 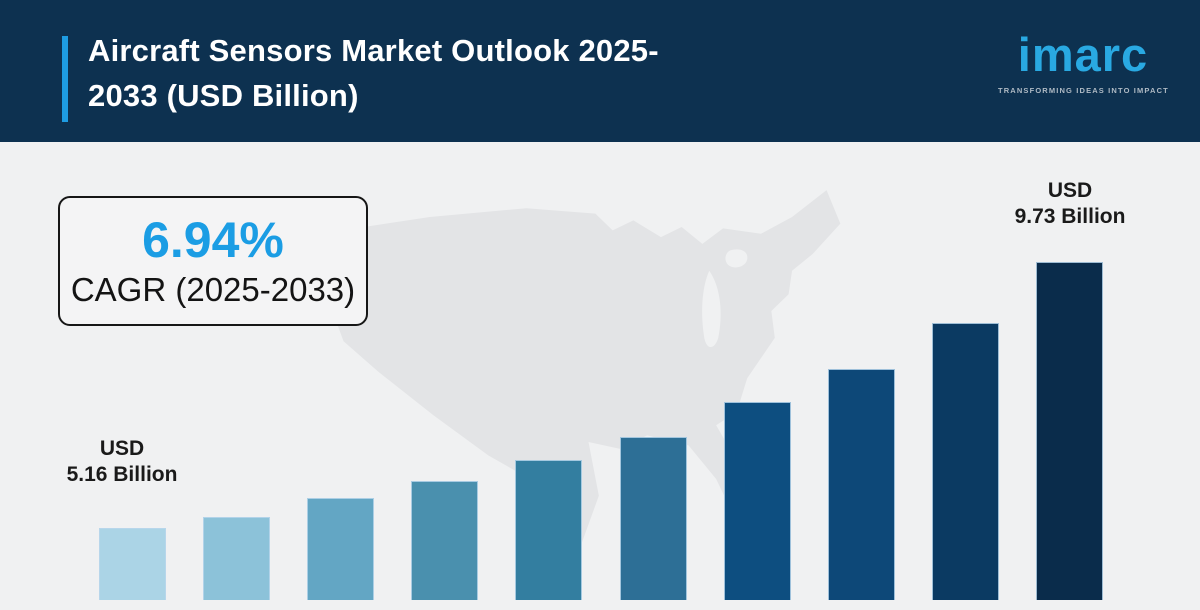 What do you see at coordinates (65, 79) in the screenshot?
I see `title-accent-bar` at bounding box center [65, 79].